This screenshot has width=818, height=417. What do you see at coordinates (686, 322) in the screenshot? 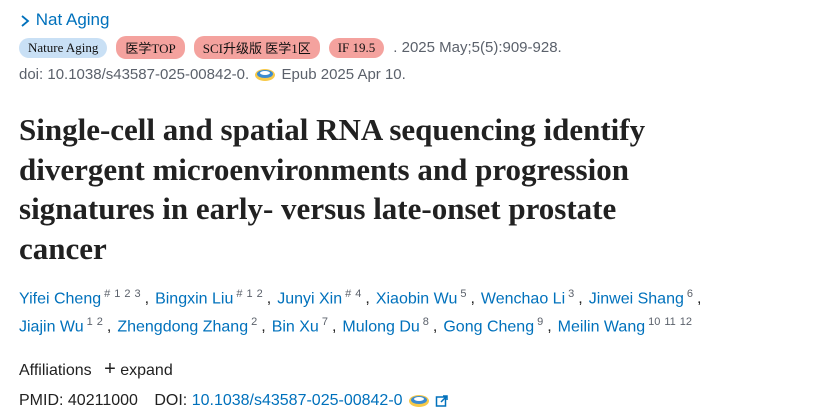
I see `affiliation-ref: 12` at bounding box center [686, 322].